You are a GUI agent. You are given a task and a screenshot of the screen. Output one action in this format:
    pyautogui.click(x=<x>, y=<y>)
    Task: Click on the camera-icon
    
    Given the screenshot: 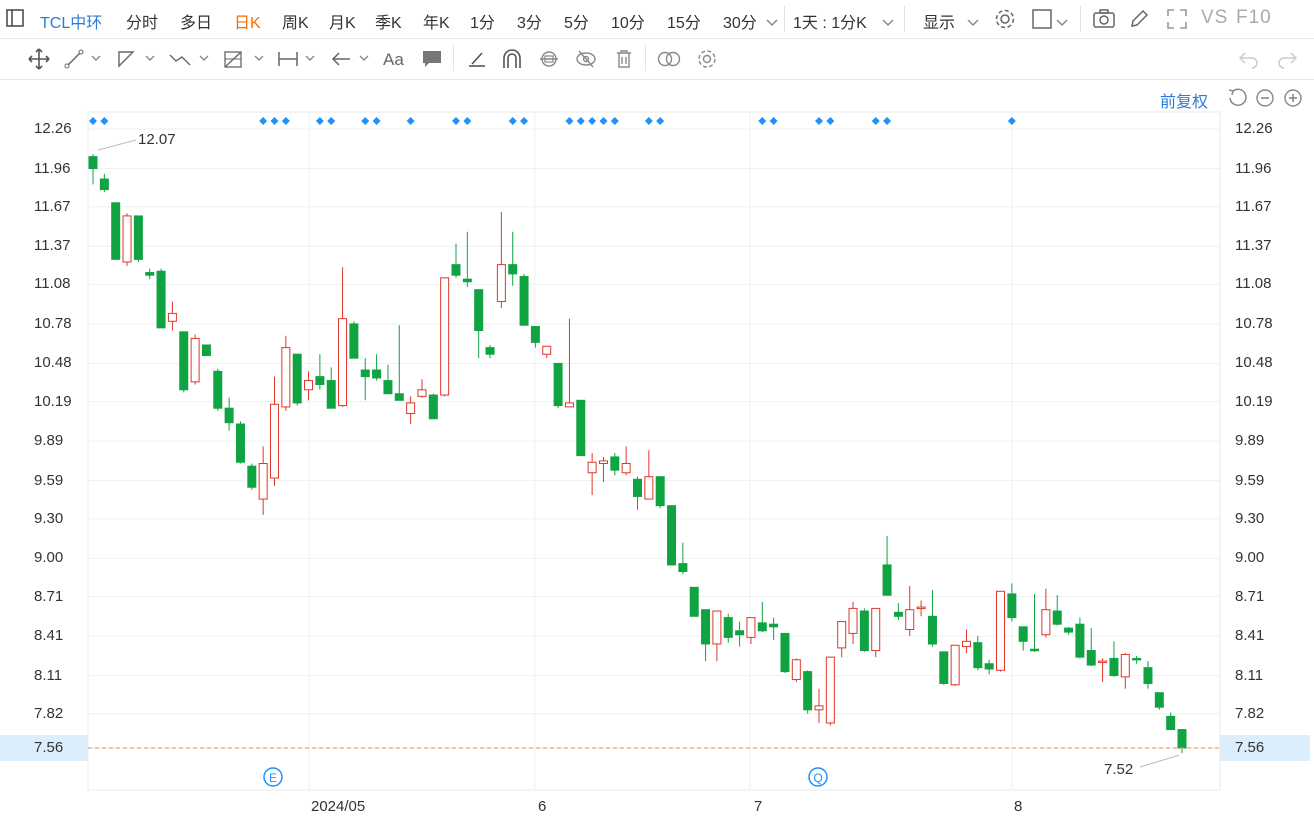 What is the action you would take?
    pyautogui.click(x=1104, y=21)
    